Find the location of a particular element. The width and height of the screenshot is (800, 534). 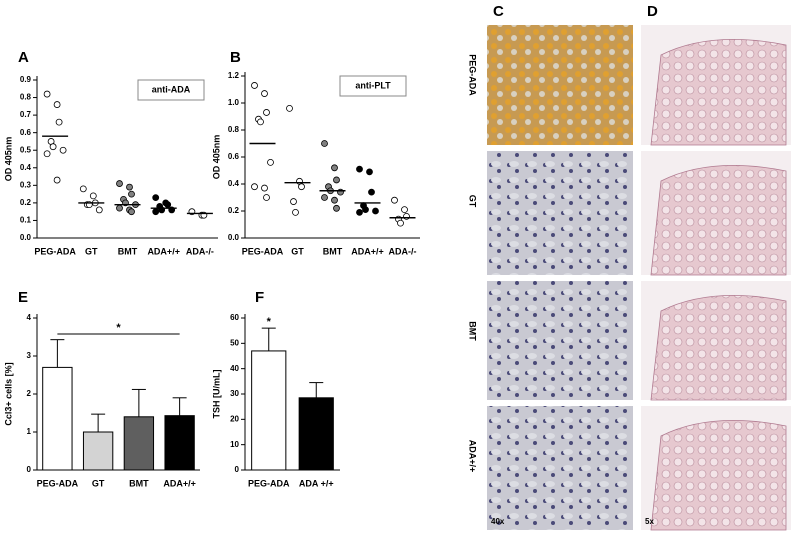

magnification: 40x is located at coordinates (498, 521).